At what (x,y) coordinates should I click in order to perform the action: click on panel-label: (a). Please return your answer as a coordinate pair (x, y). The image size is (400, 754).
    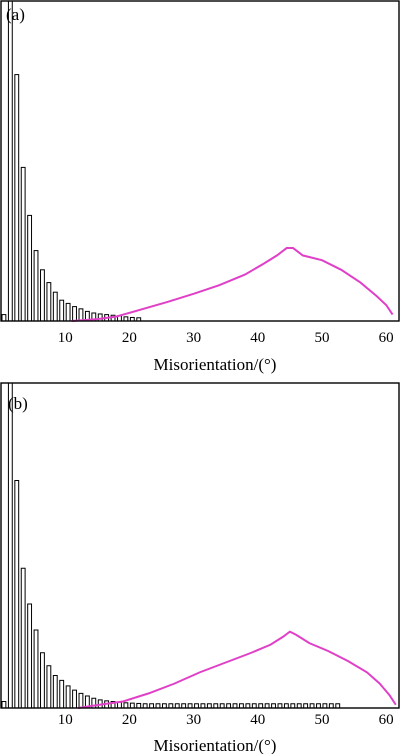
    Looking at the image, I should click on (15, 14).